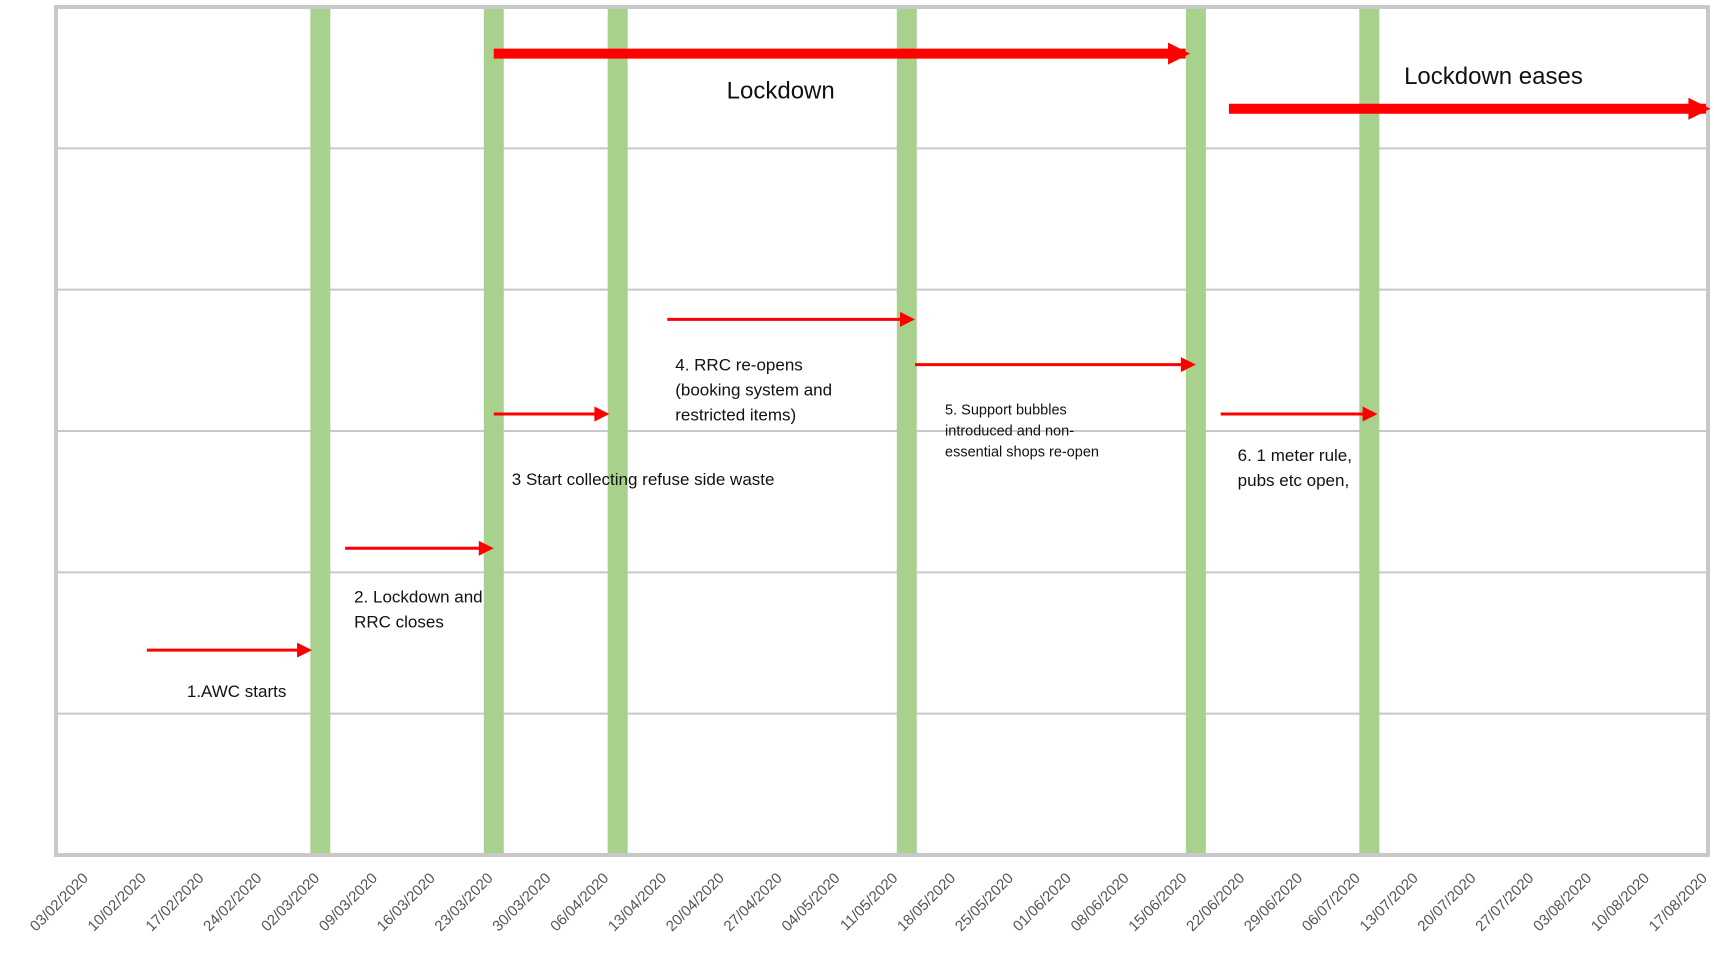 Image resolution: width=1714 pixels, height=969 pixels. Describe the element at coordinates (1678, 902) in the screenshot. I see `x-tick-label: 17/08/2020` at that location.